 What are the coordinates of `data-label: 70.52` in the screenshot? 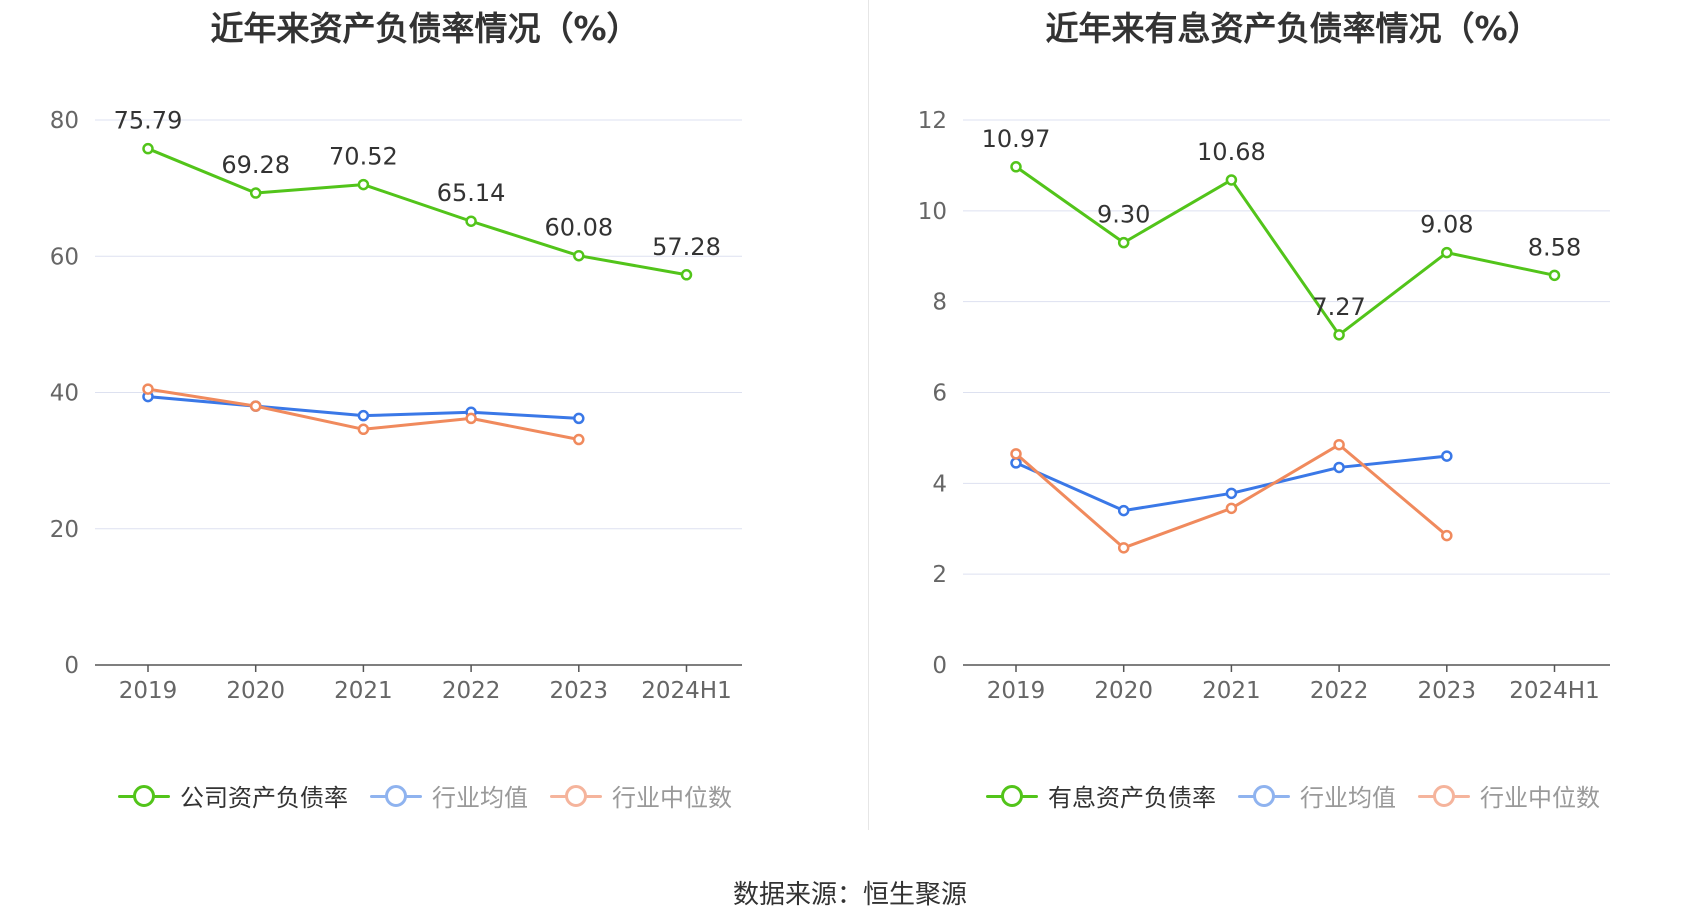 It's located at (363, 157).